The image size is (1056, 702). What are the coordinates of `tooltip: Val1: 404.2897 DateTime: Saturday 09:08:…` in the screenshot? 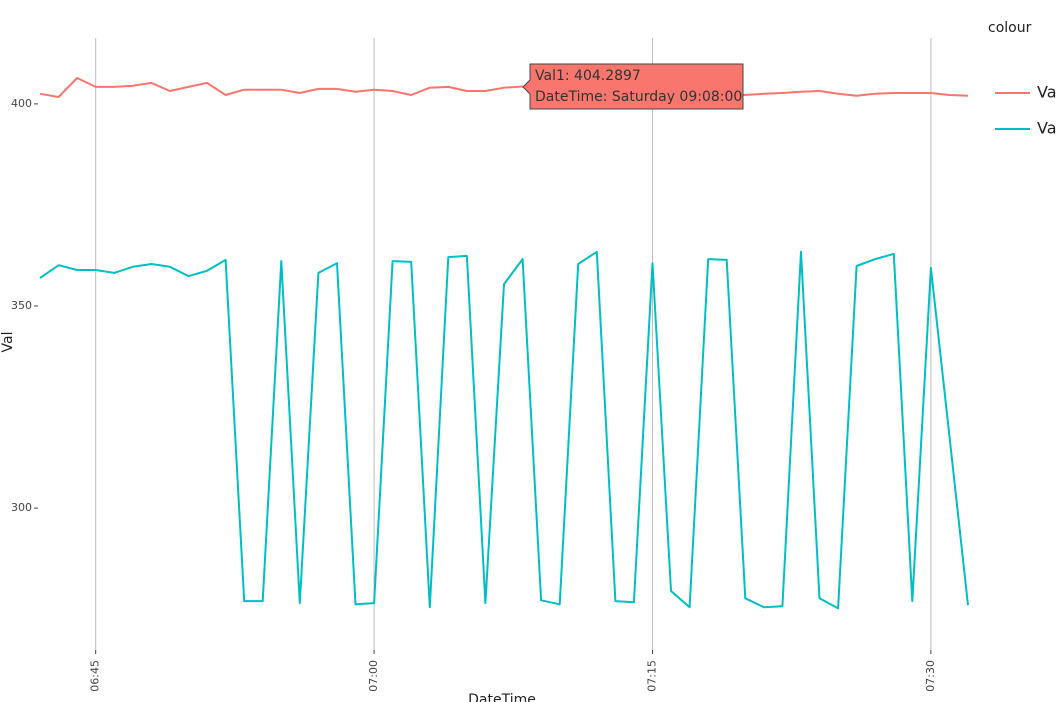 It's located at (633, 86).